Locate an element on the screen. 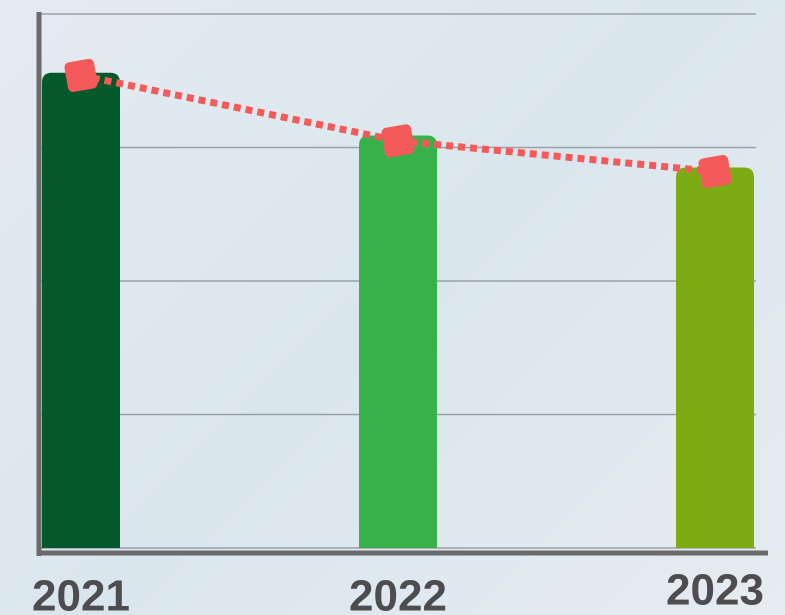 This screenshot has width=785, height=615. x-tick-label: 2021 is located at coordinates (81, 593).